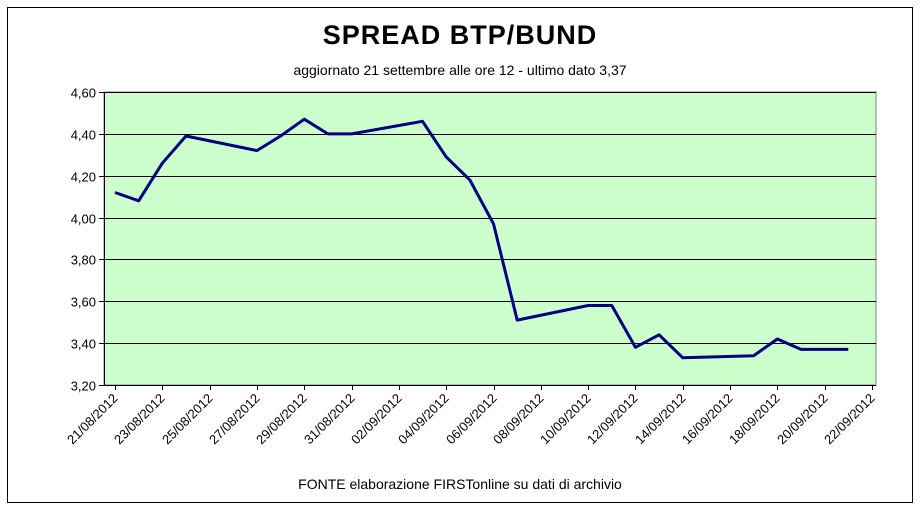 The width and height of the screenshot is (920, 510). Describe the element at coordinates (460, 35) in the screenshot. I see `chart-title: SPREAD BTP/BUND` at that location.